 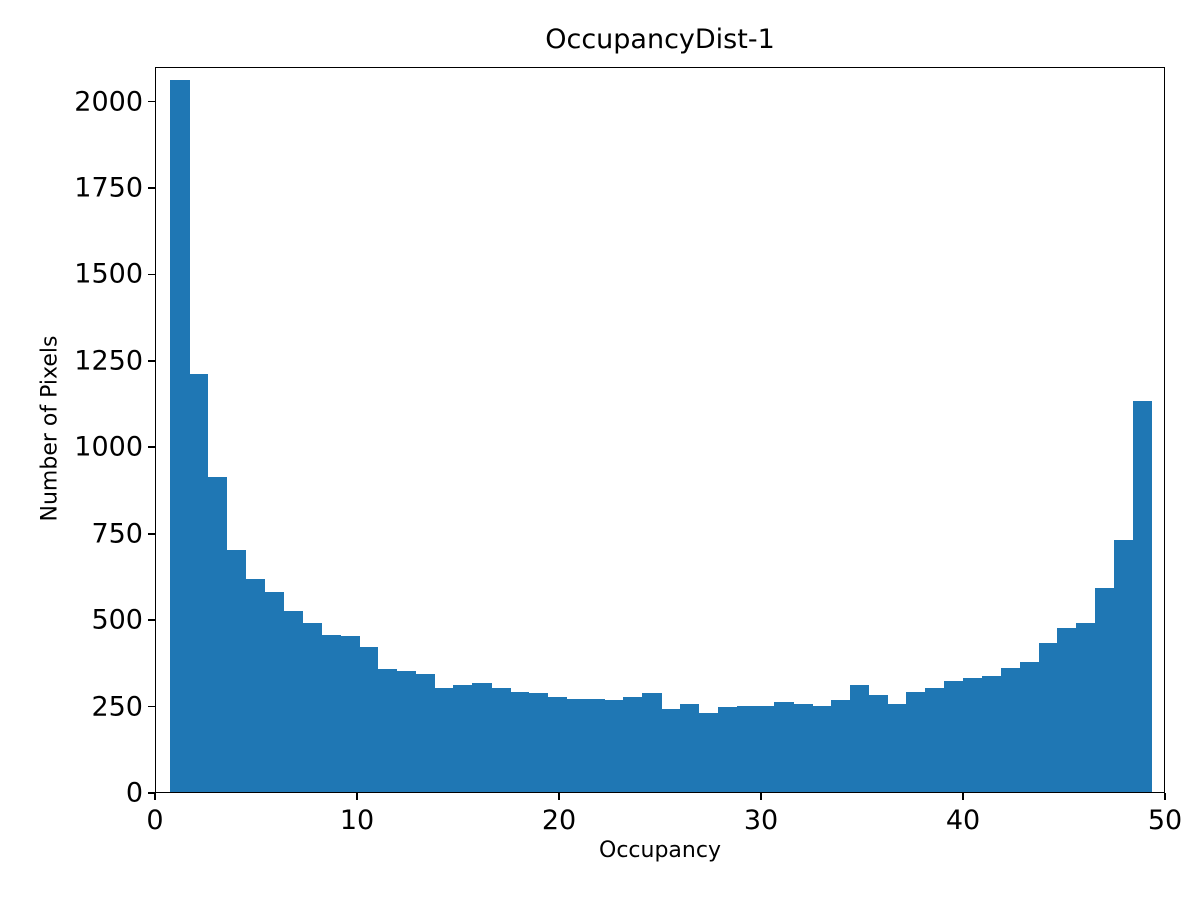 I want to click on y-axis-tick-label: 0, so click(x=134, y=793).